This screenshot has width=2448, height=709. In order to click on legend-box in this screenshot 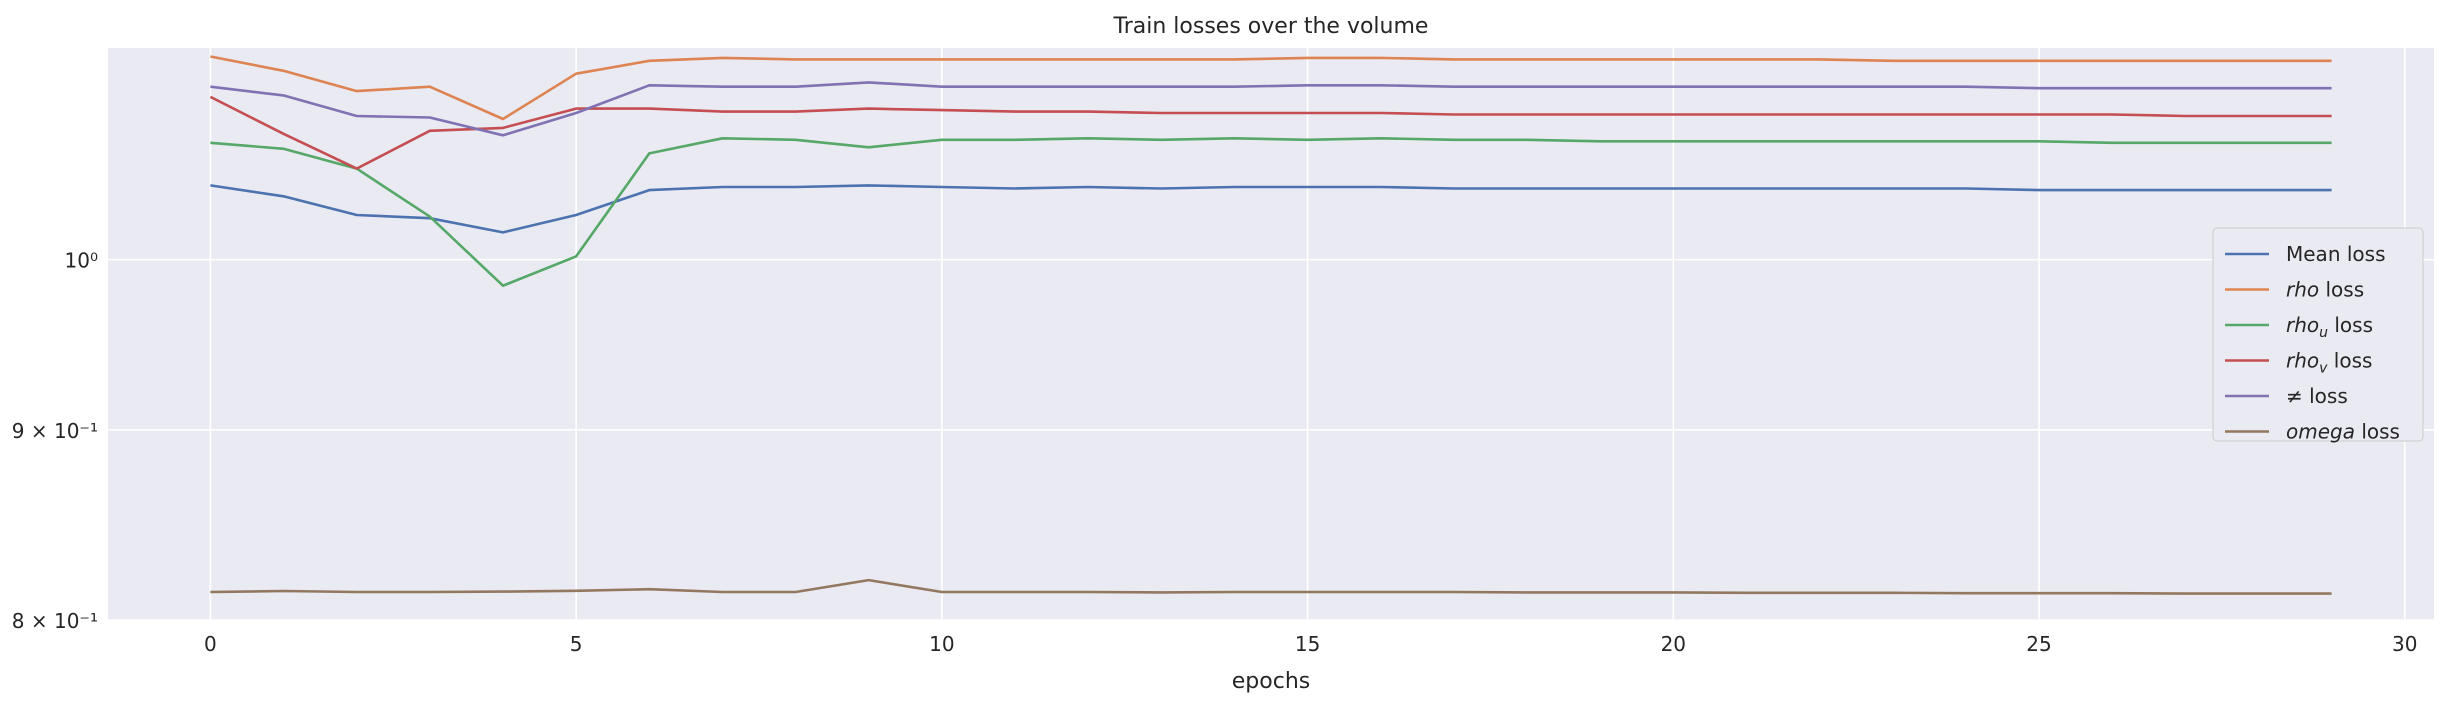, I will do `click(2318, 334)`.